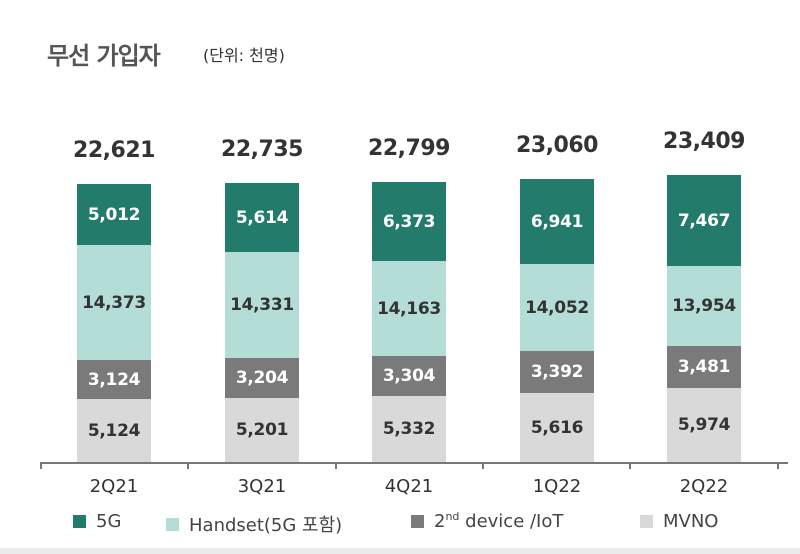  What do you see at coordinates (109, 521) in the screenshot?
I see `legend-label-5g: 5G` at bounding box center [109, 521].